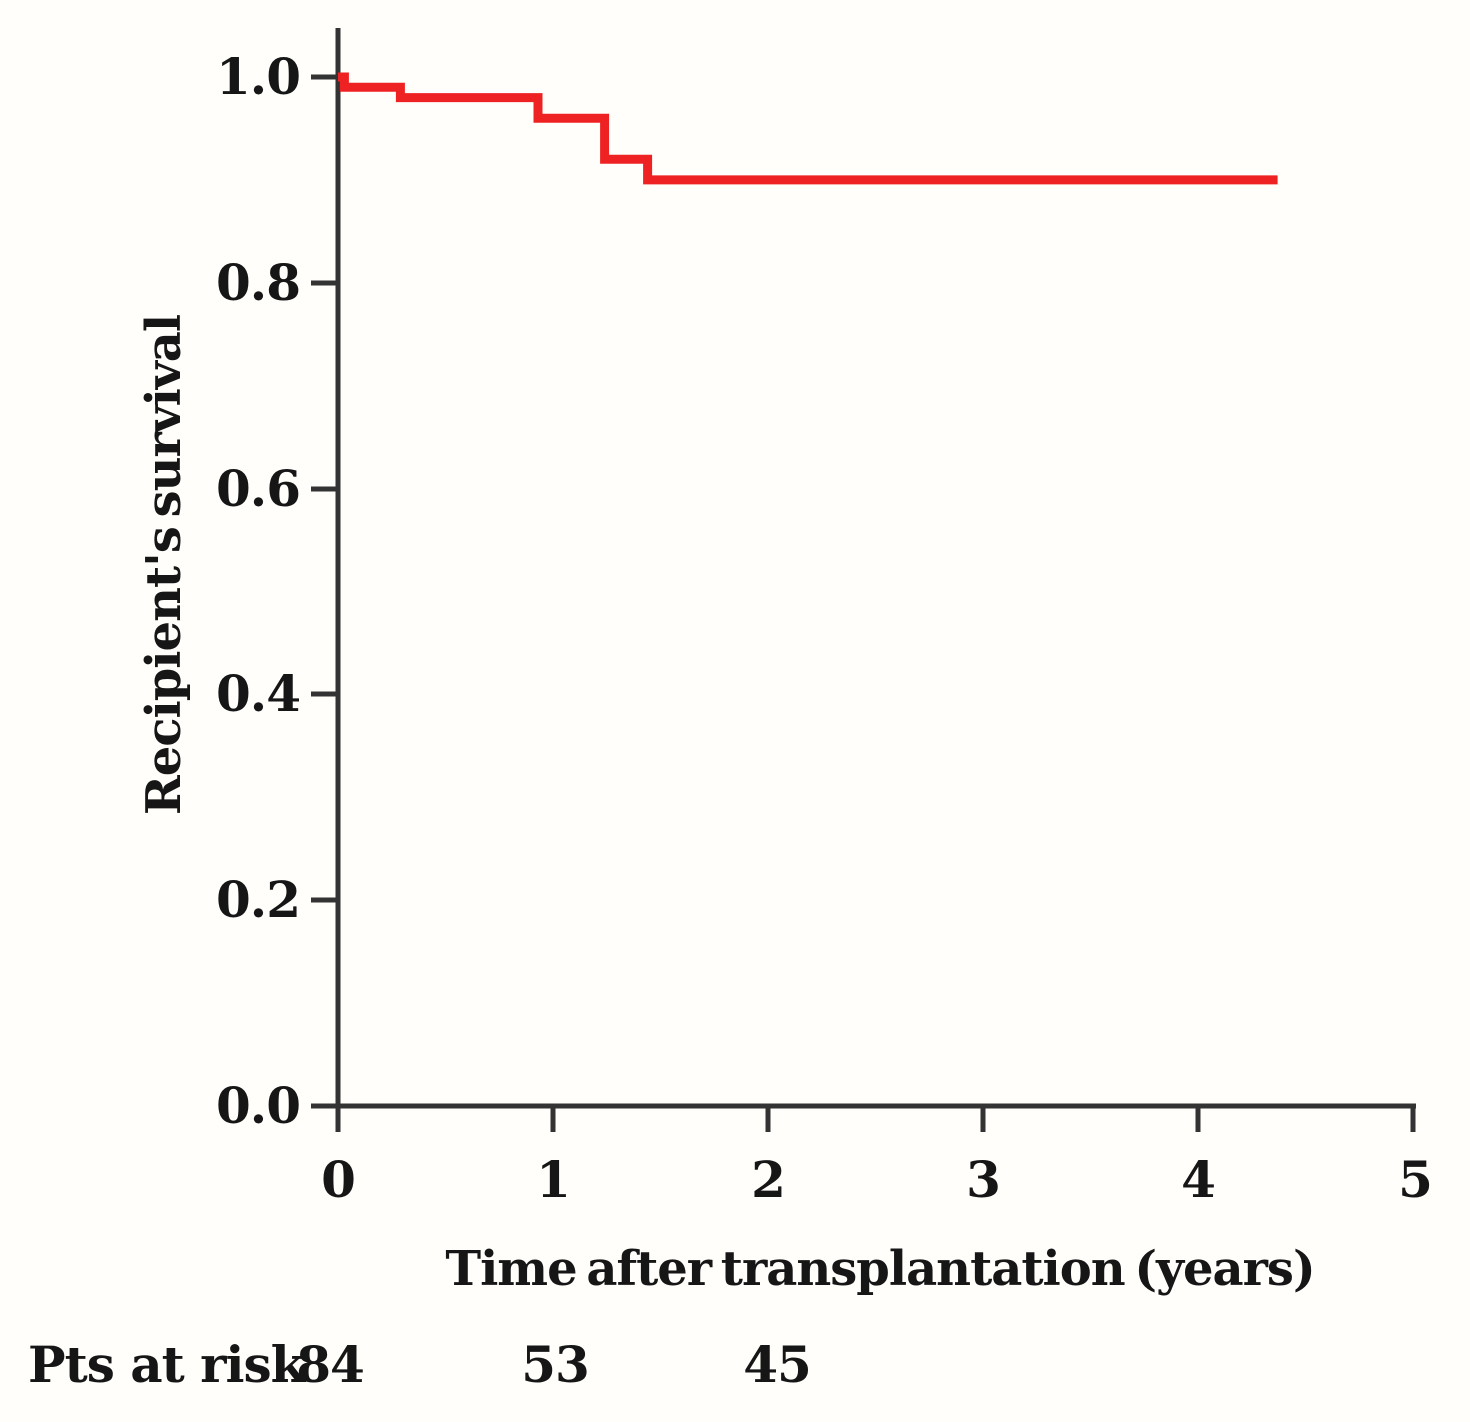 Image resolution: width=1470 pixels, height=1422 pixels. Describe the element at coordinates (420, 1364) in the screenshot. I see `pts-at-risk-row: Pts at risk 84 53 45` at that location.